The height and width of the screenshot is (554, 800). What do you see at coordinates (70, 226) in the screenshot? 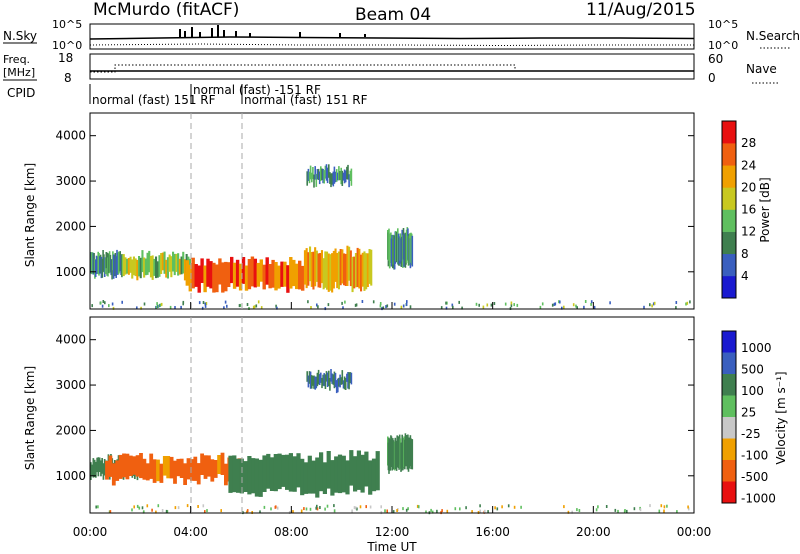
I see `y-tick-label: 2000` at bounding box center [70, 226].